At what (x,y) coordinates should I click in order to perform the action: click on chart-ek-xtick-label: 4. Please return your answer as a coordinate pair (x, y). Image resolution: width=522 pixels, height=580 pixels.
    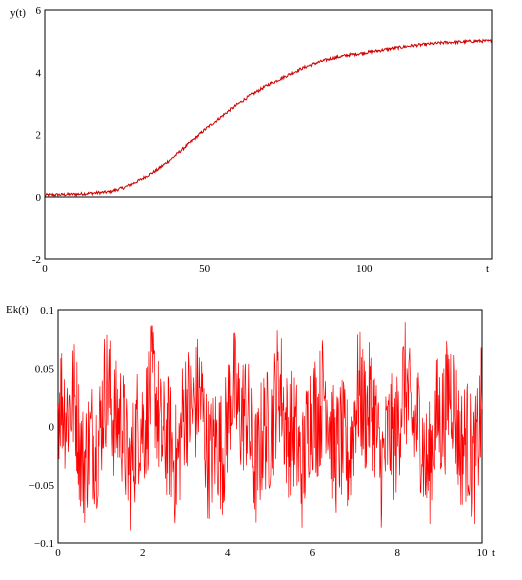
    Looking at the image, I should click on (228, 553).